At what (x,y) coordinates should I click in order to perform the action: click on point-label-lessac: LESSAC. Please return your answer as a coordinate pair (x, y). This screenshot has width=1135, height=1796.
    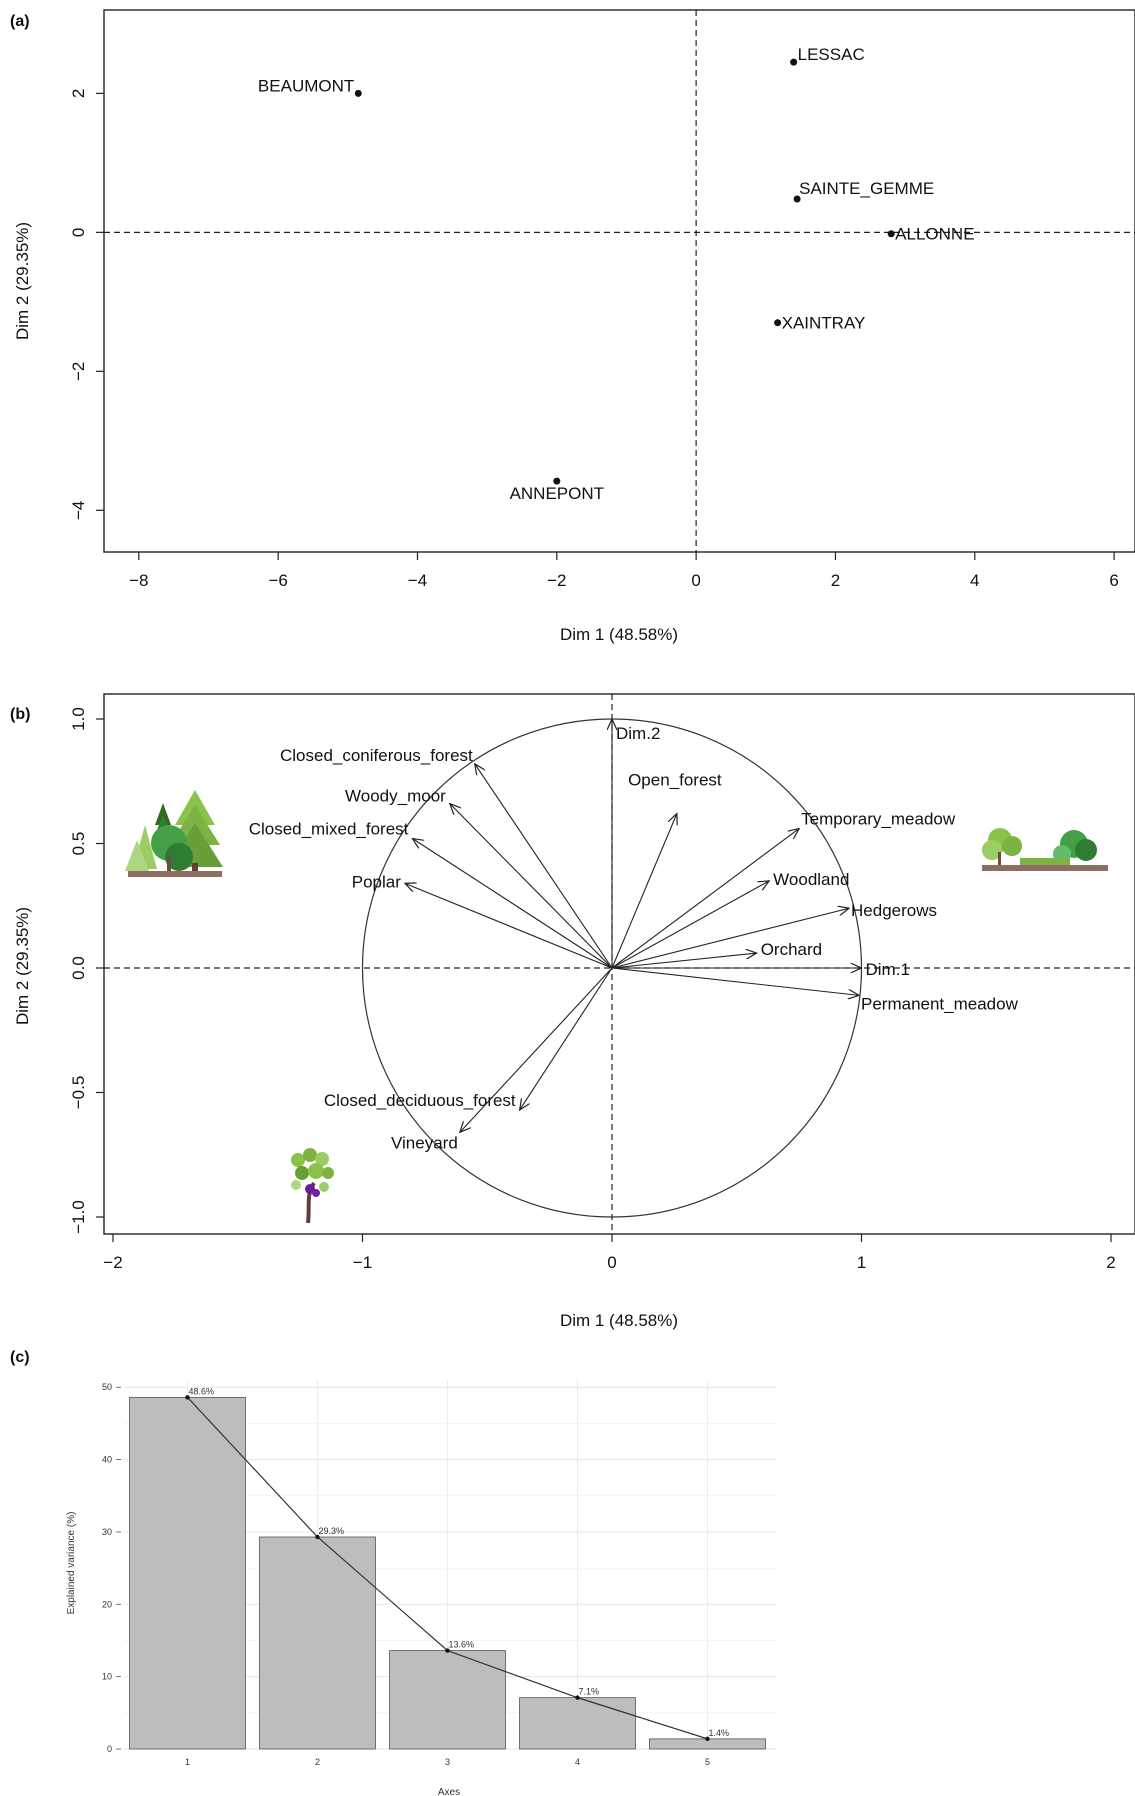
    Looking at the image, I should click on (831, 54).